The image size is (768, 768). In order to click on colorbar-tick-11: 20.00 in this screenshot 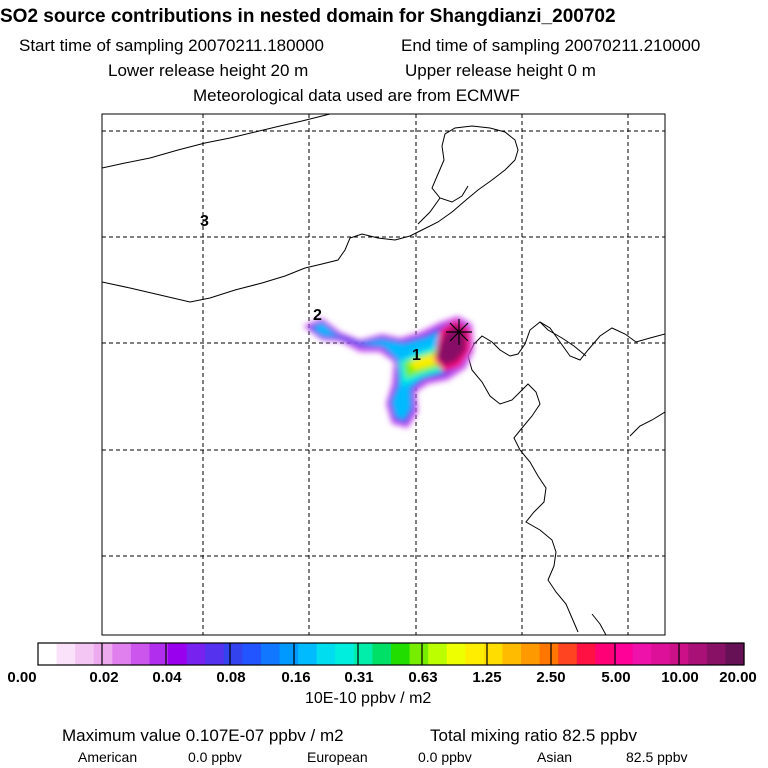, I will do `click(738, 677)`.